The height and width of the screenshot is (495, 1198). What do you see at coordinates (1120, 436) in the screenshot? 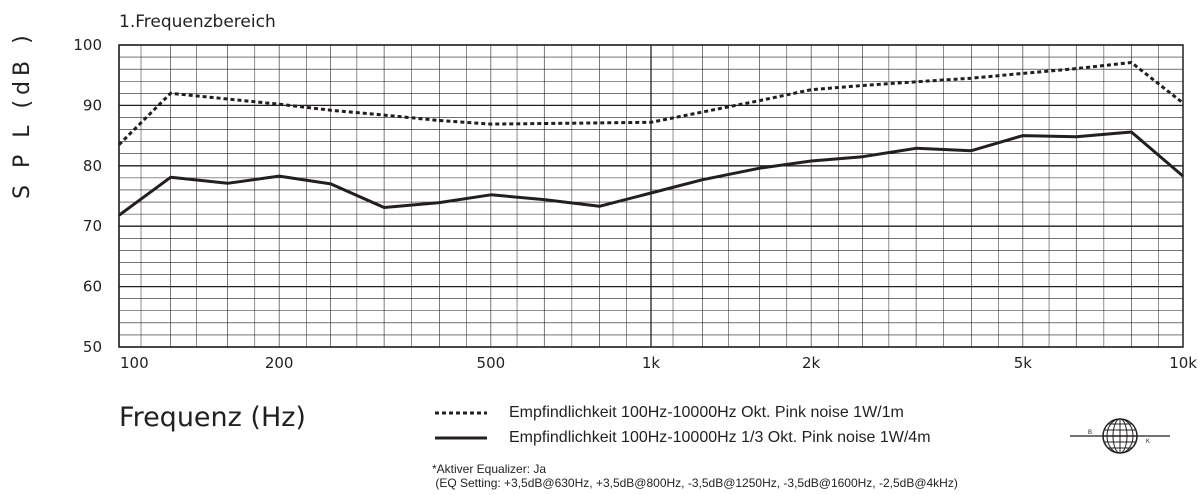
I see `globe-logo-icon: B K` at bounding box center [1120, 436].